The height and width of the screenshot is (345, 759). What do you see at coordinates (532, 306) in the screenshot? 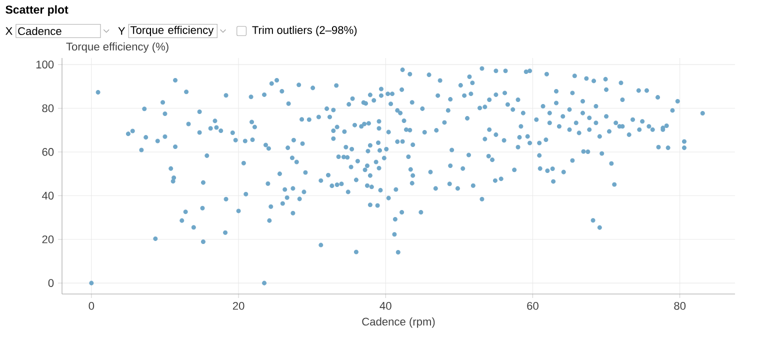
I see `x-tick-label: 60` at bounding box center [532, 306].